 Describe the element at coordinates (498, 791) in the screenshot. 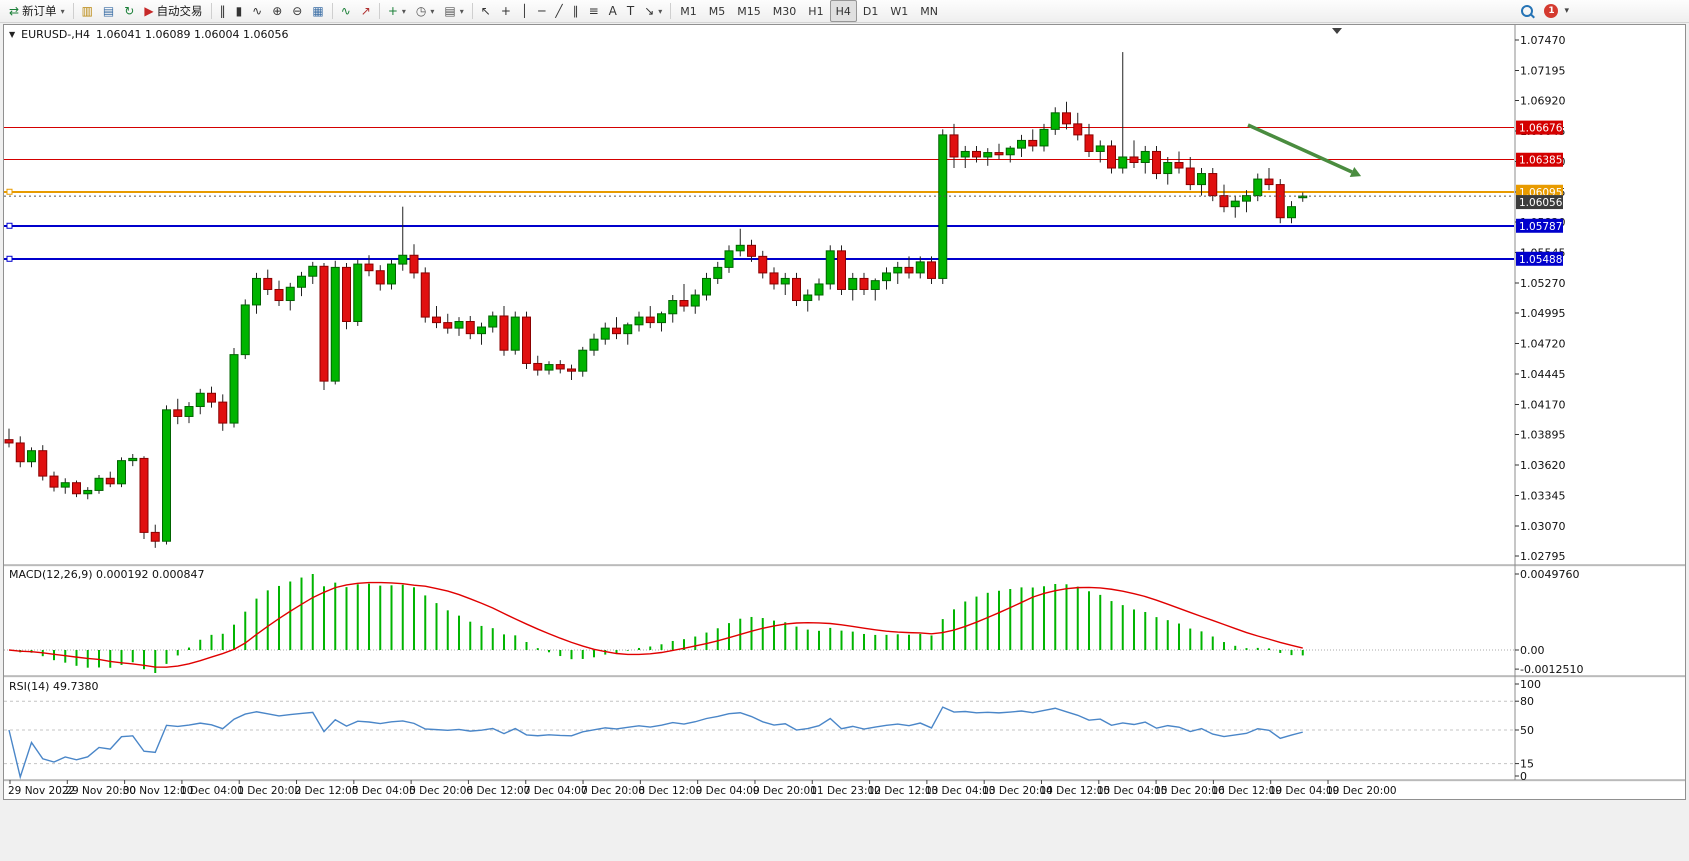

I see `time-tick-label: 6 Dec 12:00` at that location.